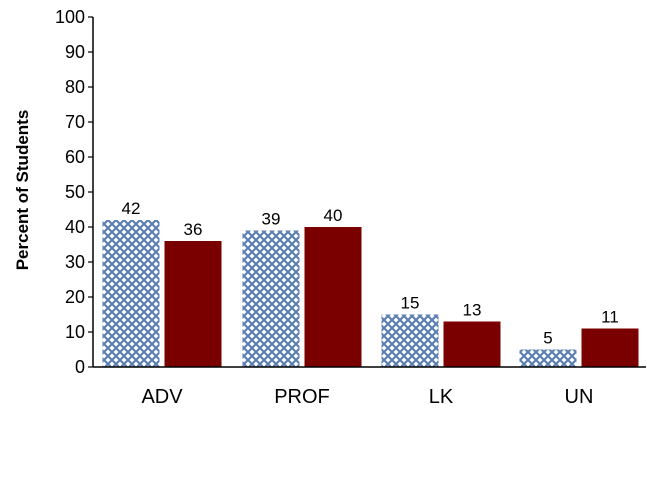 This screenshot has width=647, height=495. Describe the element at coordinates (271, 219) in the screenshot. I see `data-label: 39` at that location.